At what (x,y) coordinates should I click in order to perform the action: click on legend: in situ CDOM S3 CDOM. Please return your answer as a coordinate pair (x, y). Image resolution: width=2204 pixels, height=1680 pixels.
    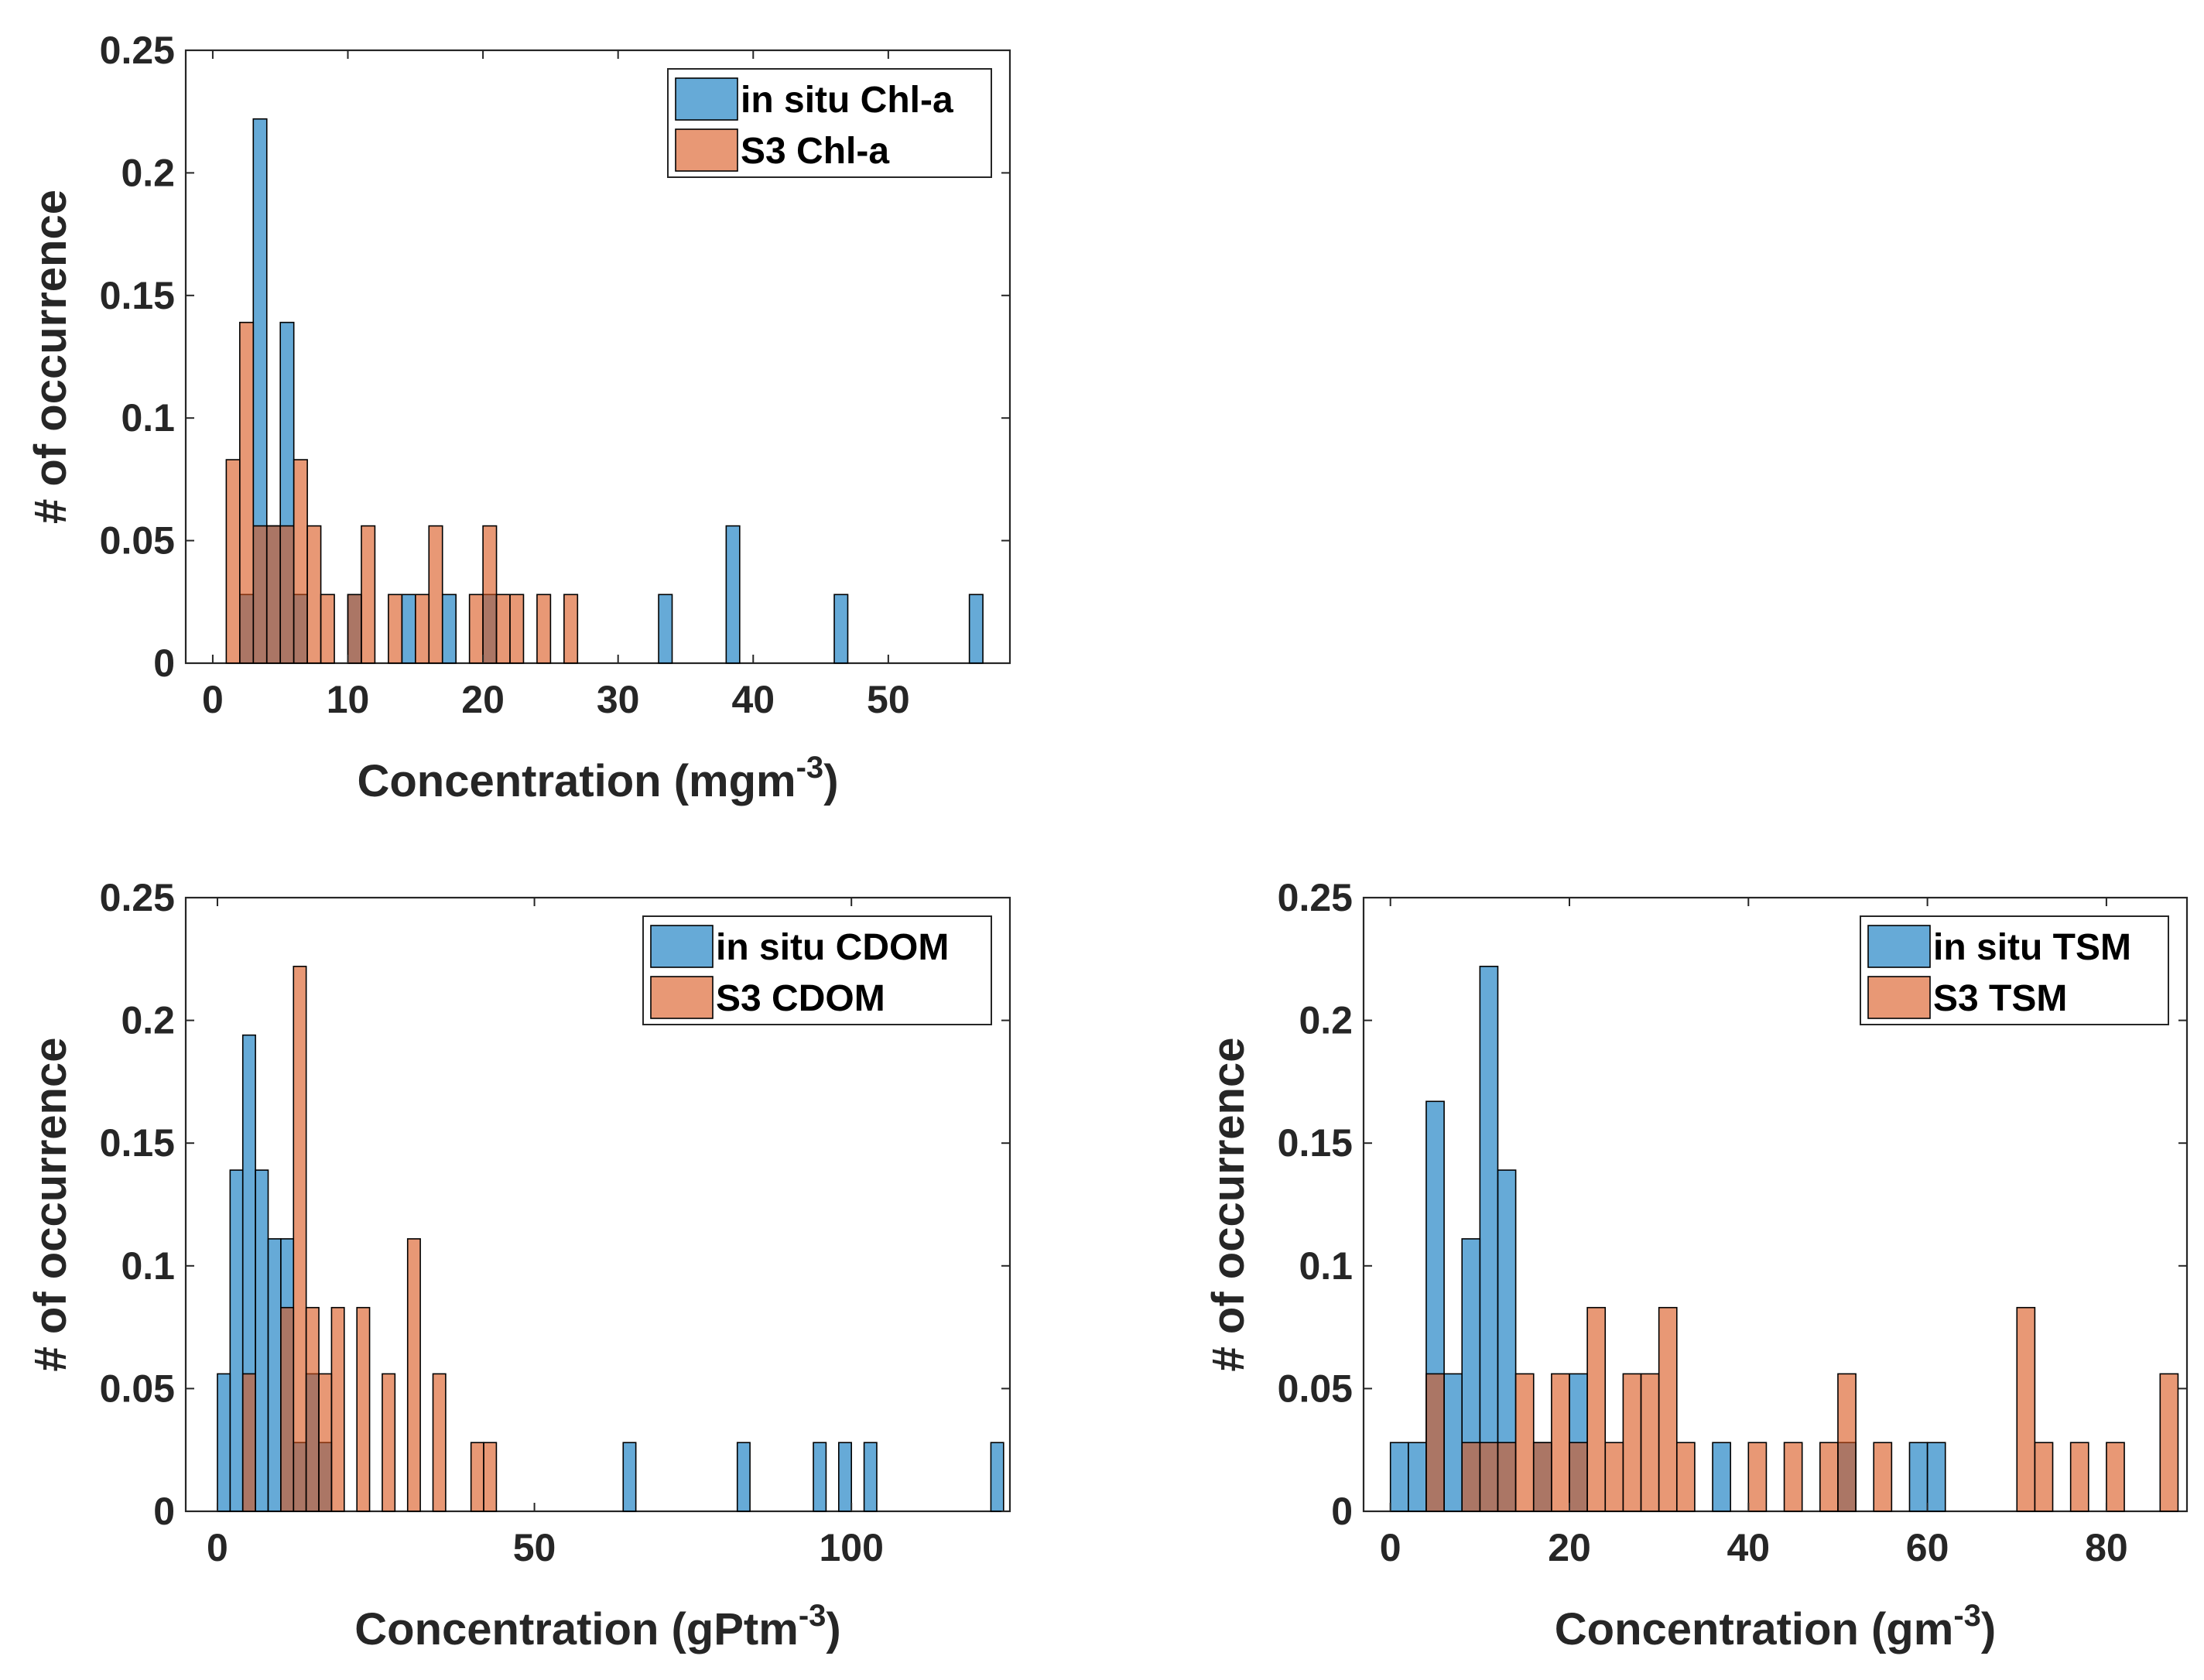
    Looking at the image, I should click on (817, 970).